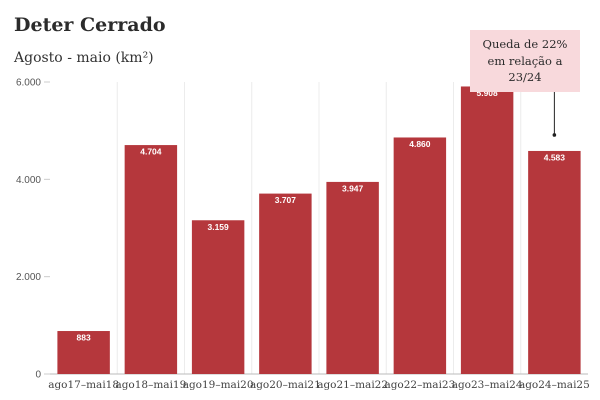 The height and width of the screenshot is (400, 600). Describe the element at coordinates (554, 385) in the screenshot. I see `x-tick-label: ago24–mai25` at that location.